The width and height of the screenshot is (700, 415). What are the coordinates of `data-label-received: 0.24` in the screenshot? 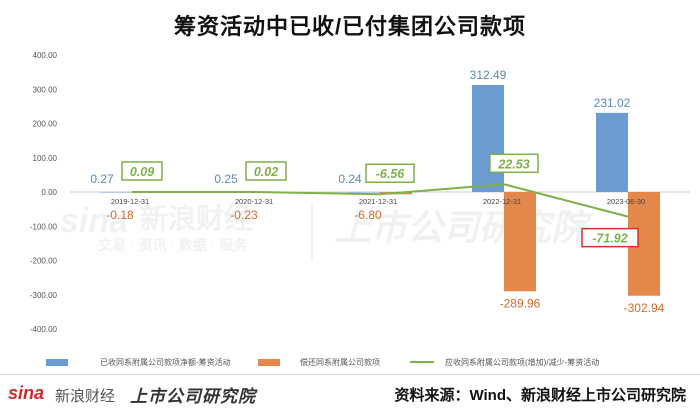 It's located at (350, 179).